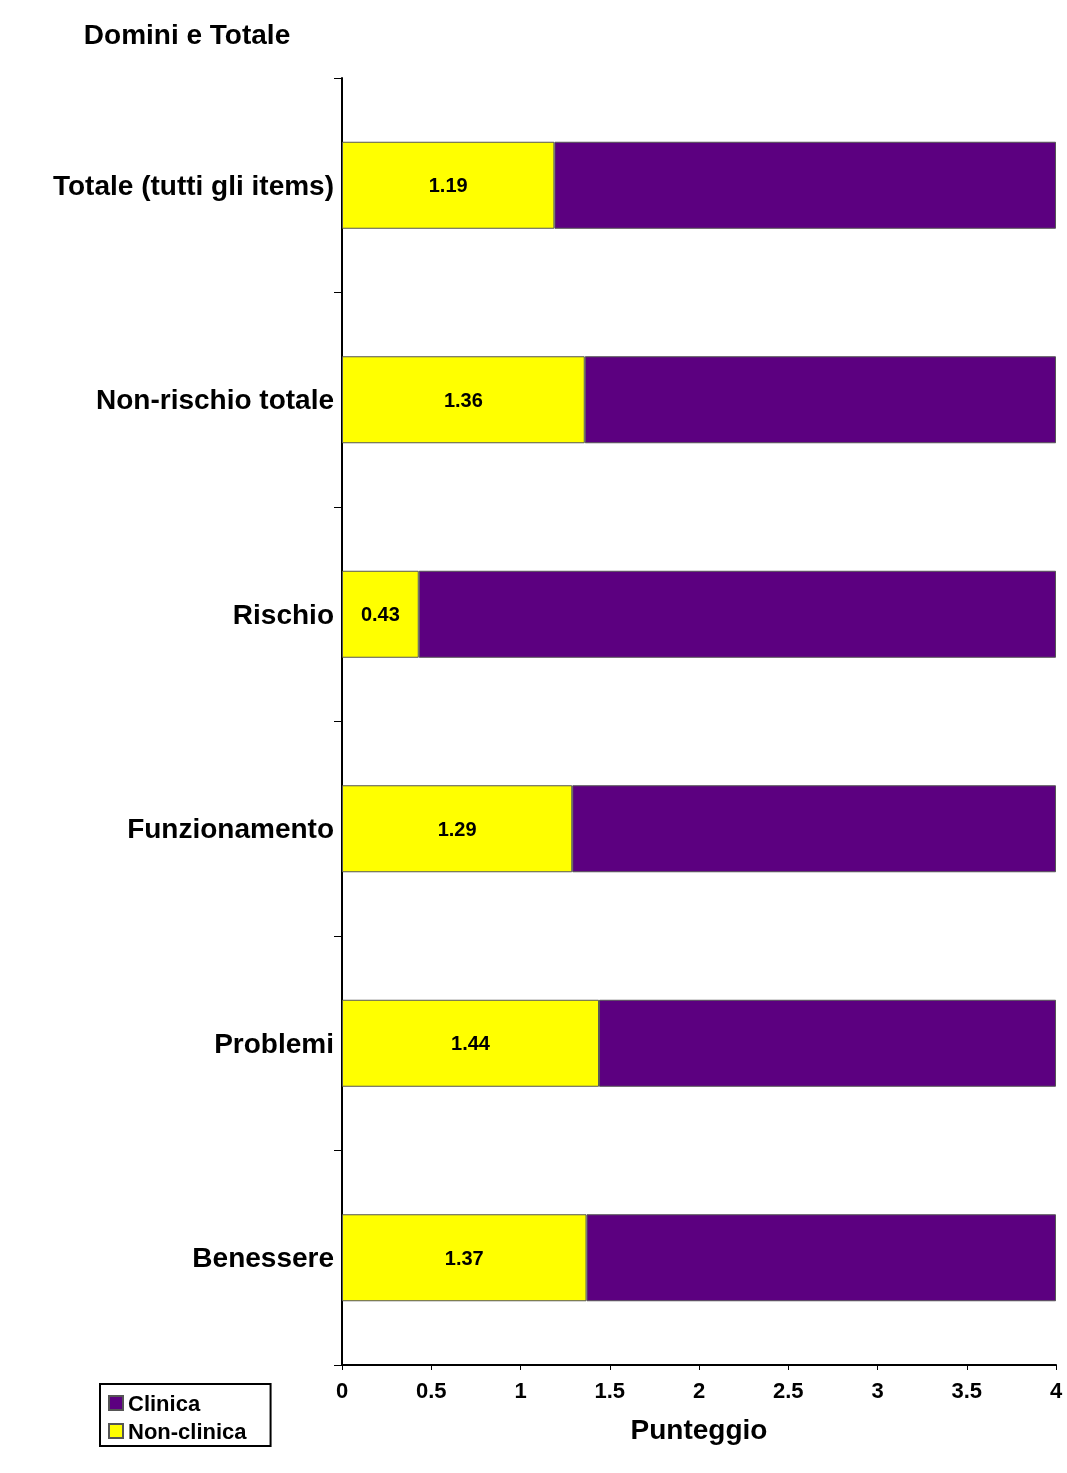  I want to click on x-tick-label: 2, so click(699, 1390).